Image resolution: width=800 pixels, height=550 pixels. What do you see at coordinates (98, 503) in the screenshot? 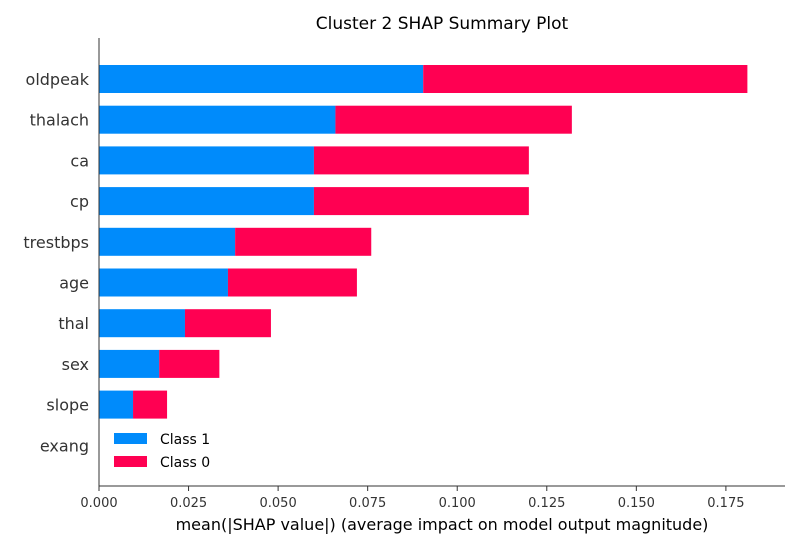
I see `x-tick-label: 0.000` at bounding box center [98, 503].